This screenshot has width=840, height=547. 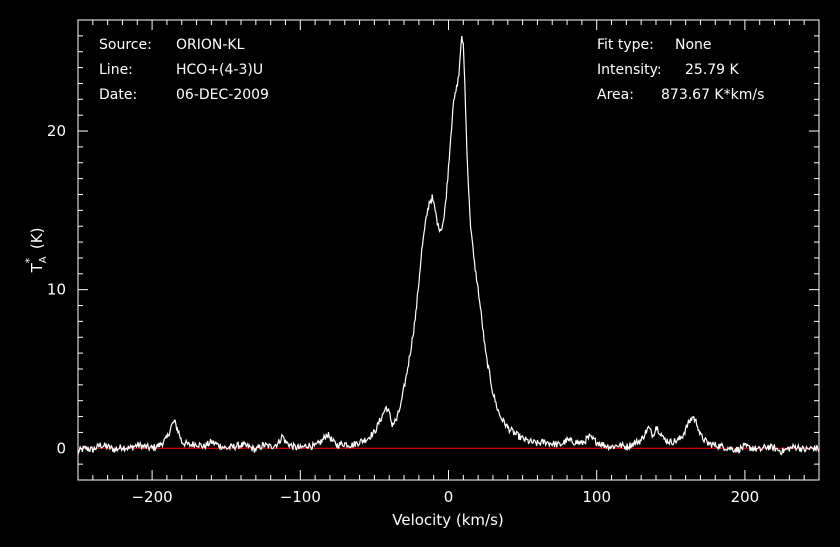 What do you see at coordinates (61, 448) in the screenshot?
I see `y-tick-label: 0` at bounding box center [61, 448].